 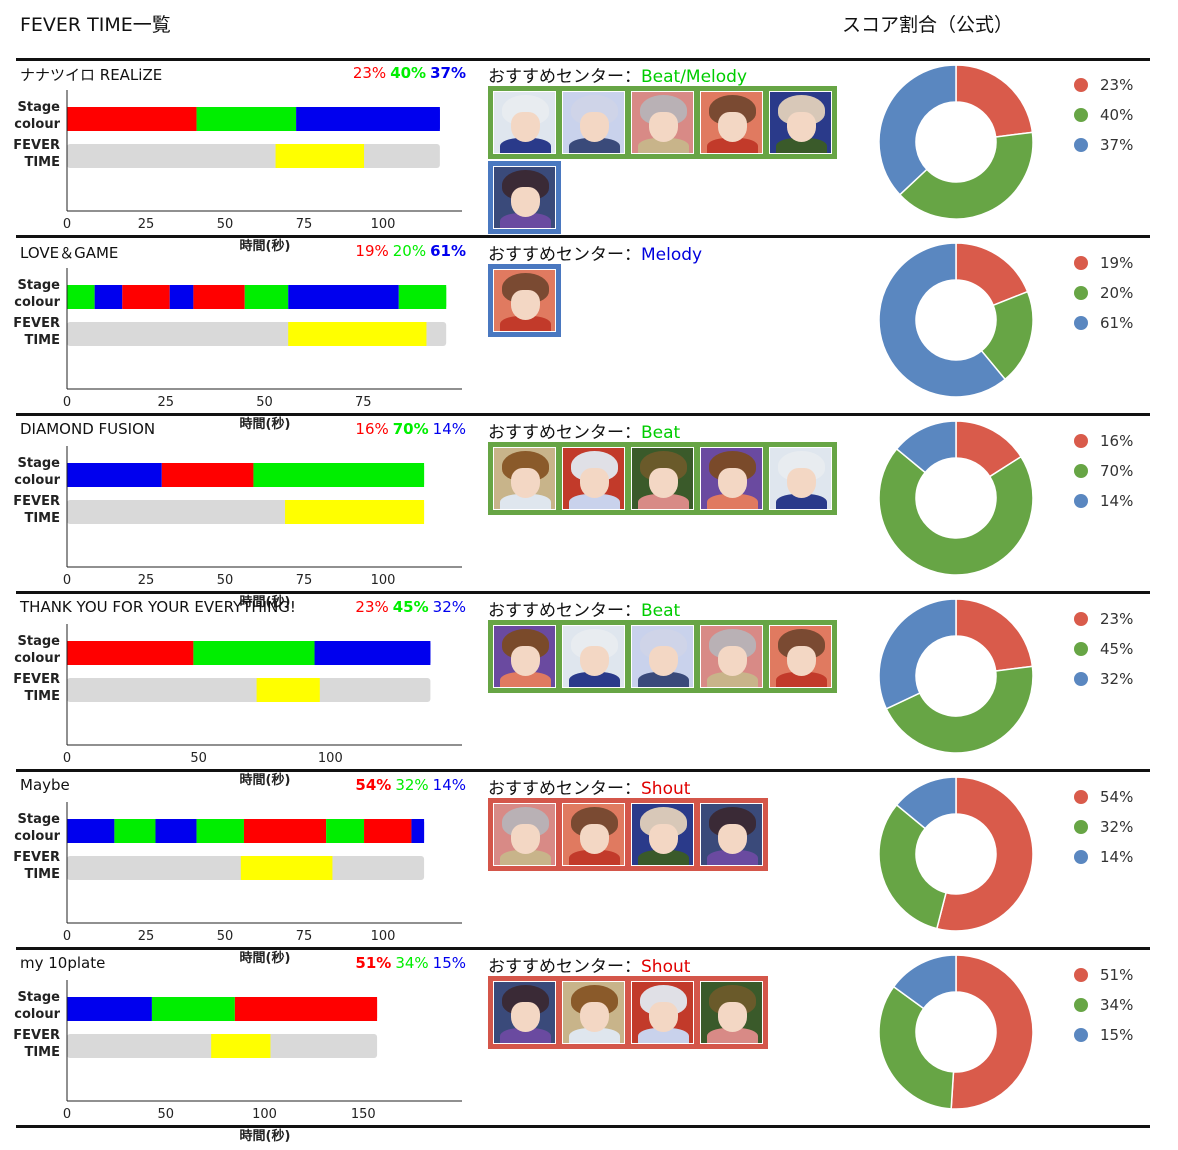 What do you see at coordinates (67, 580) in the screenshot?
I see `x-tick-label: 0` at bounding box center [67, 580].